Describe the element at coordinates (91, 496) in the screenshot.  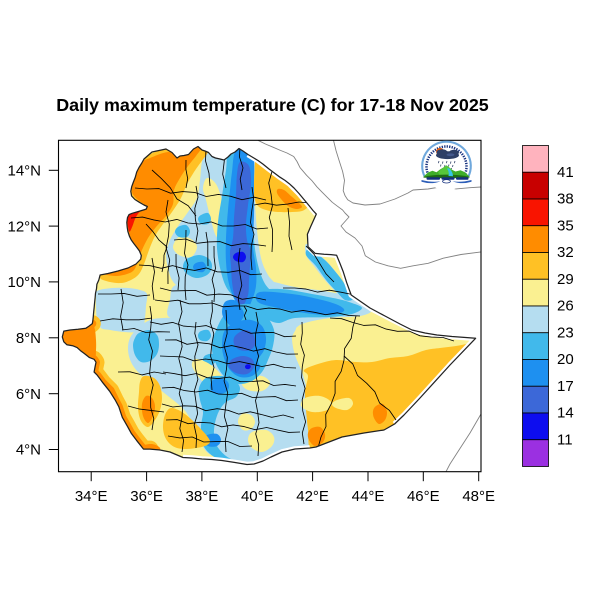
I see `svg-text: 34°E` at that location.